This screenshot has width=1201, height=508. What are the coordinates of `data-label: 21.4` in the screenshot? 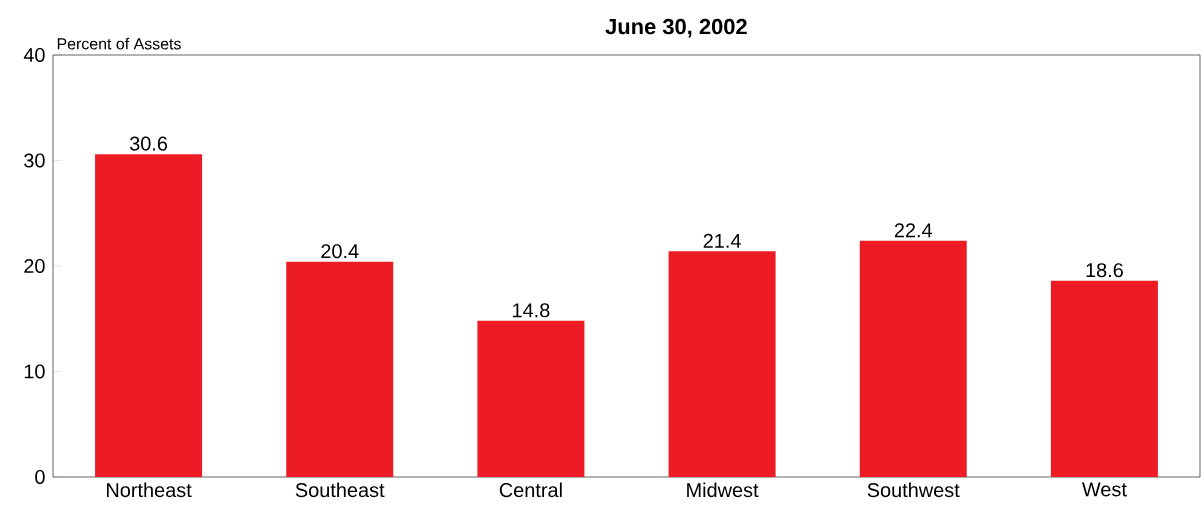 It's located at (722, 240).